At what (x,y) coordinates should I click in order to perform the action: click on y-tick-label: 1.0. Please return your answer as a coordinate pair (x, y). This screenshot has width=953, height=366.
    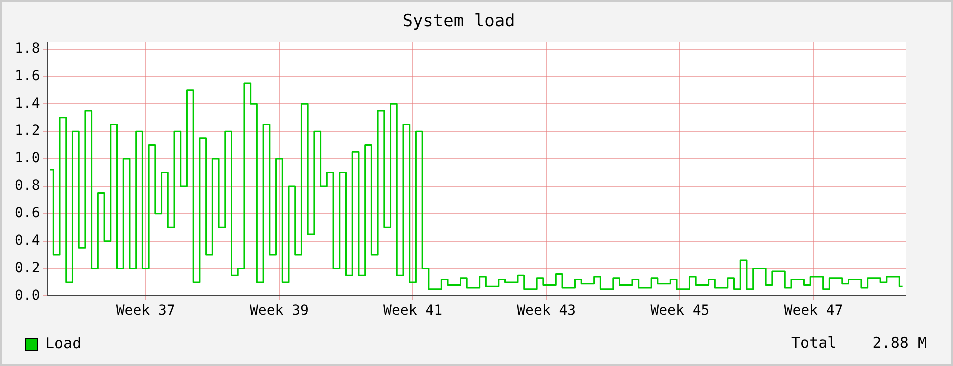
    Looking at the image, I should click on (27, 158).